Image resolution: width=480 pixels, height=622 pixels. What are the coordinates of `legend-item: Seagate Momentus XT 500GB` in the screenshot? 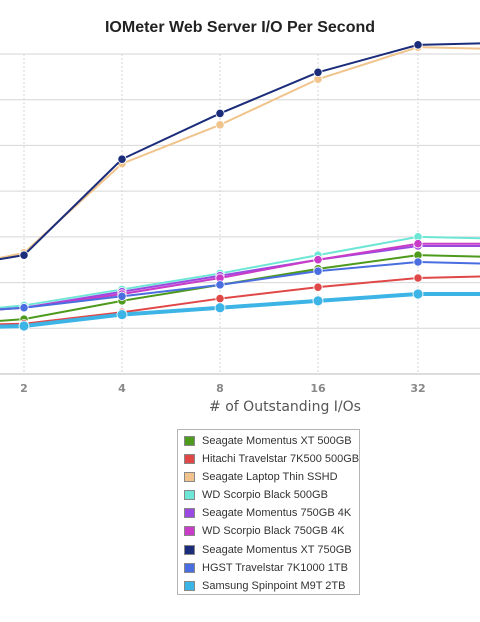 It's located at (268, 441).